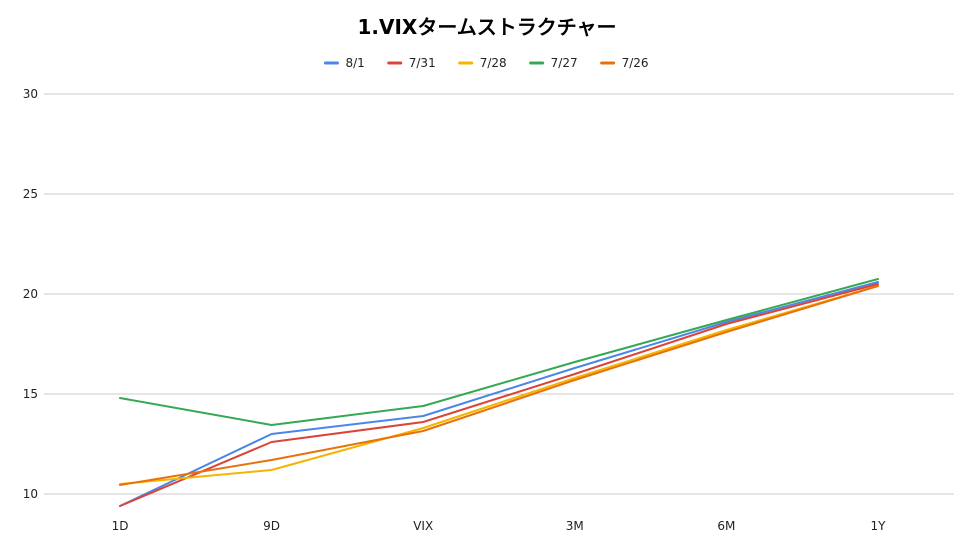 This screenshot has height=558, width=974. What do you see at coordinates (271, 526) in the screenshot?
I see `x-tick-label: 9D` at bounding box center [271, 526].